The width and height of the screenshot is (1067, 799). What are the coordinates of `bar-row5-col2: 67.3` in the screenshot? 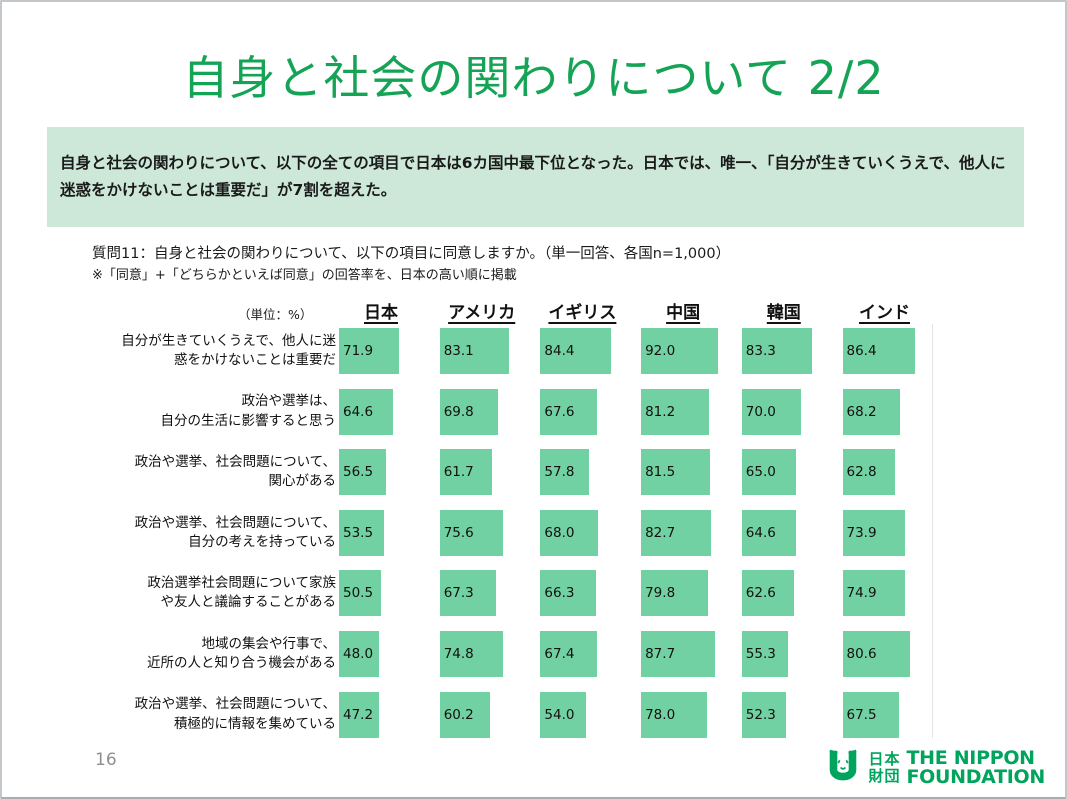 It's located at (468, 593).